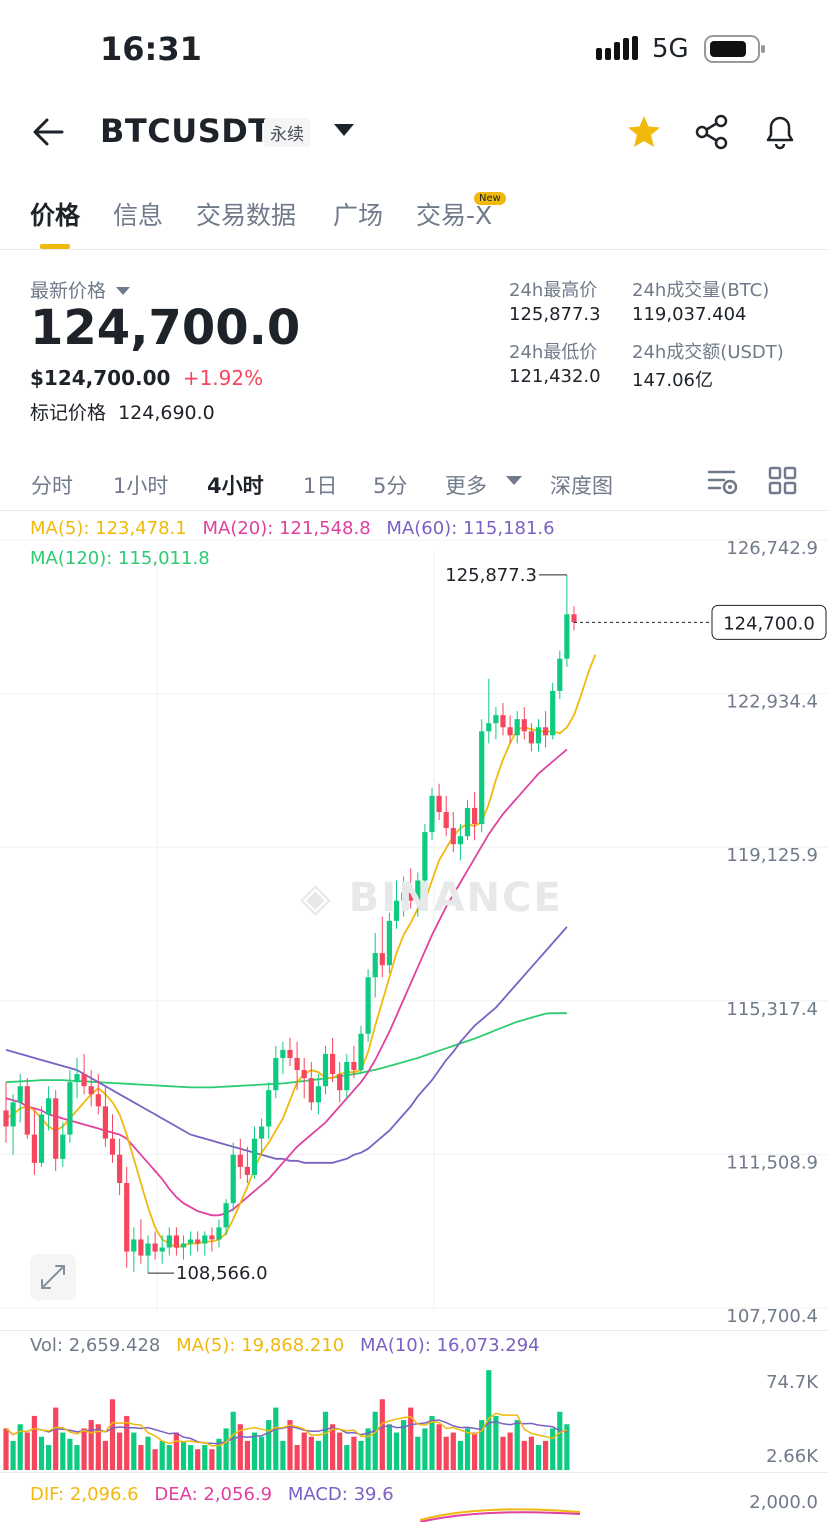  I want to click on star-icon, so click(644, 132).